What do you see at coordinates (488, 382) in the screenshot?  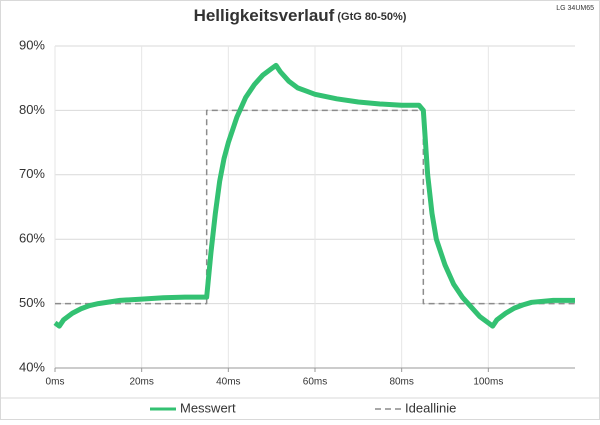 I see `x-tick-label: 100ms` at bounding box center [488, 382].